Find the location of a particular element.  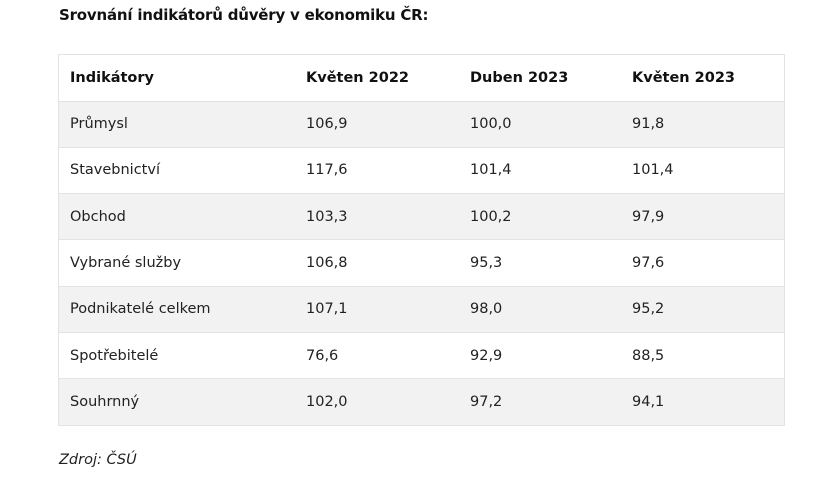

table-row: Vybrané služby 106,8 95,3 97,6 is located at coordinates (421, 263).